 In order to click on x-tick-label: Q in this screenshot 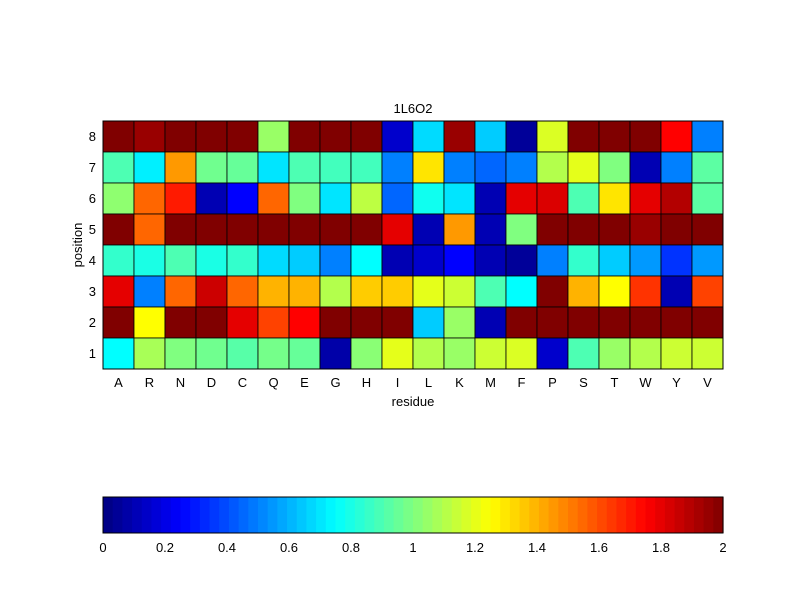, I will do `click(273, 382)`.